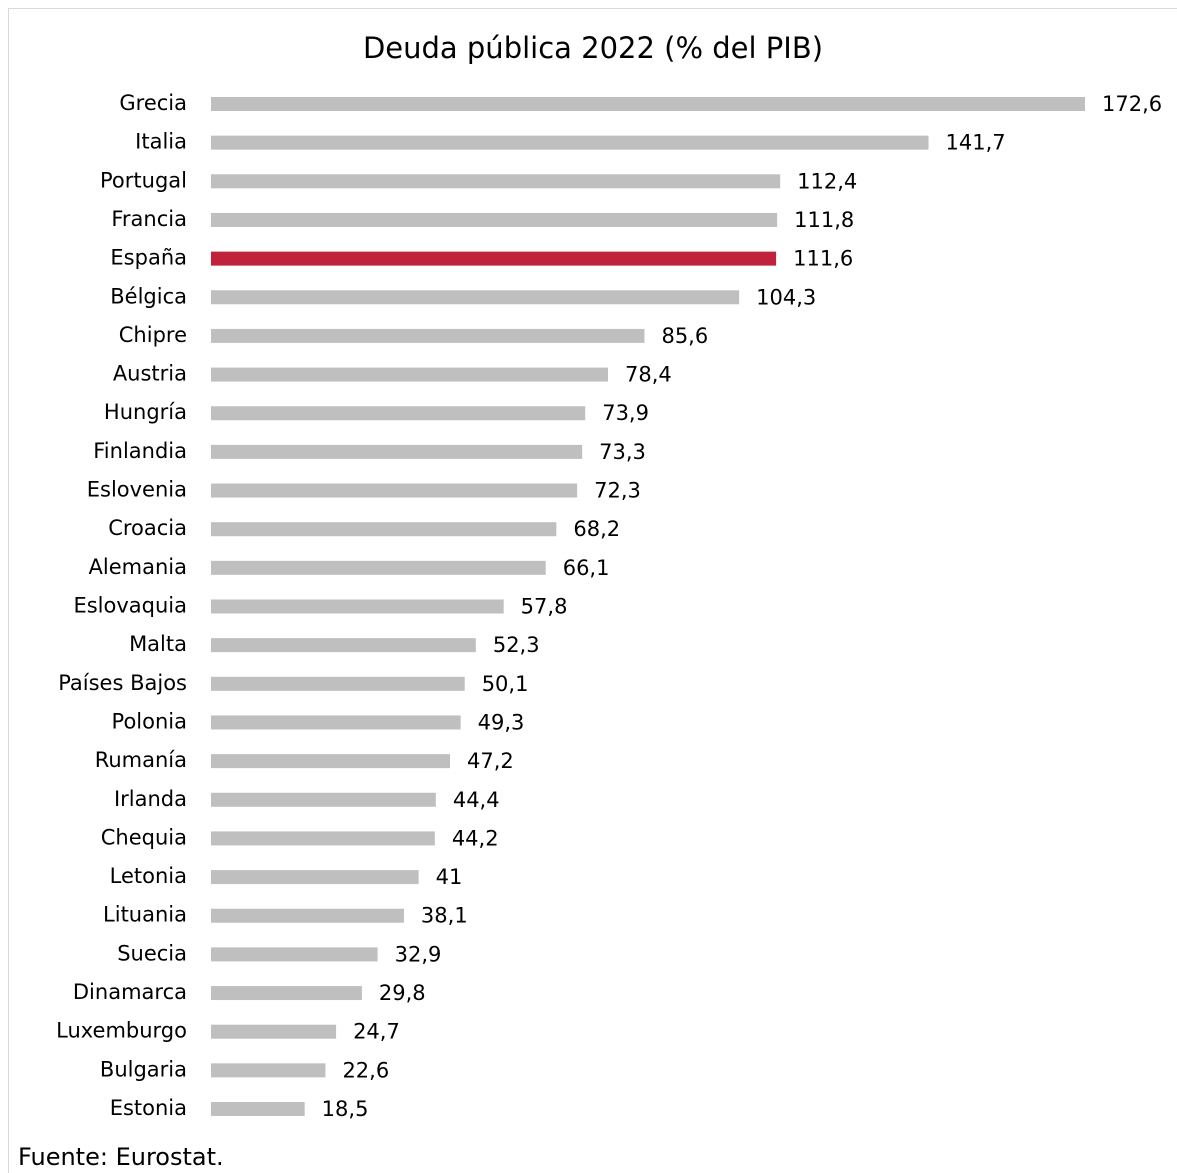  What do you see at coordinates (593, 48) in the screenshot?
I see `chart-title: Deuda pública 2022 (% del PIB)` at bounding box center [593, 48].